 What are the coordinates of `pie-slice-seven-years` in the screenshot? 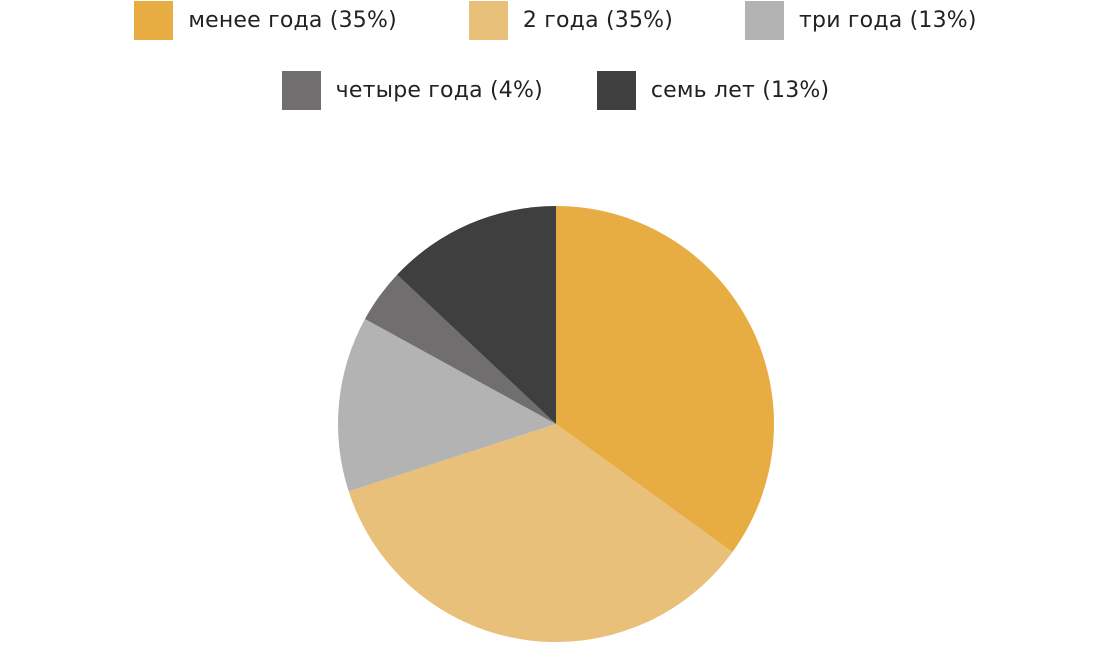 It's located at (476, 314).